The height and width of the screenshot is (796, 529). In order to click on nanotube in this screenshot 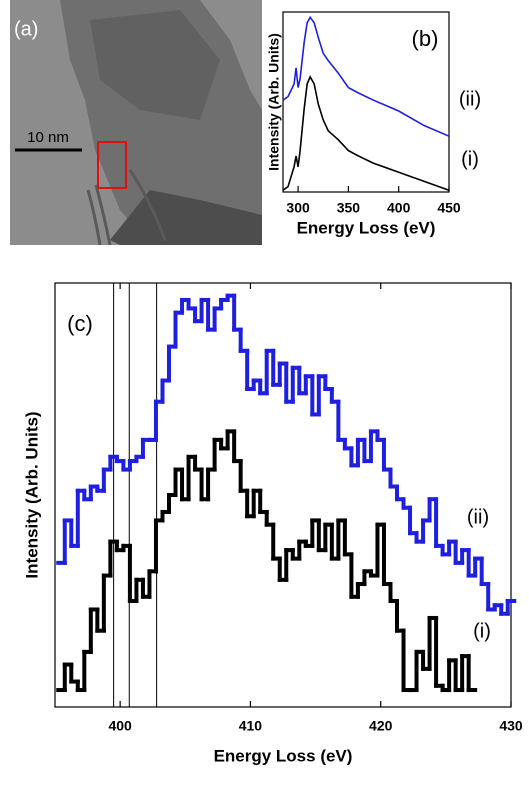, I will do `click(126, 207)`.